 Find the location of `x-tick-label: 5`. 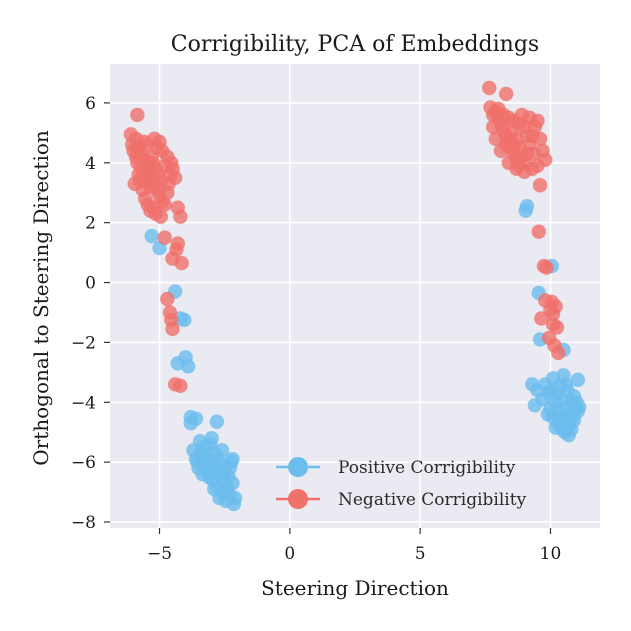

x-tick-label: 5 is located at coordinates (420, 554).